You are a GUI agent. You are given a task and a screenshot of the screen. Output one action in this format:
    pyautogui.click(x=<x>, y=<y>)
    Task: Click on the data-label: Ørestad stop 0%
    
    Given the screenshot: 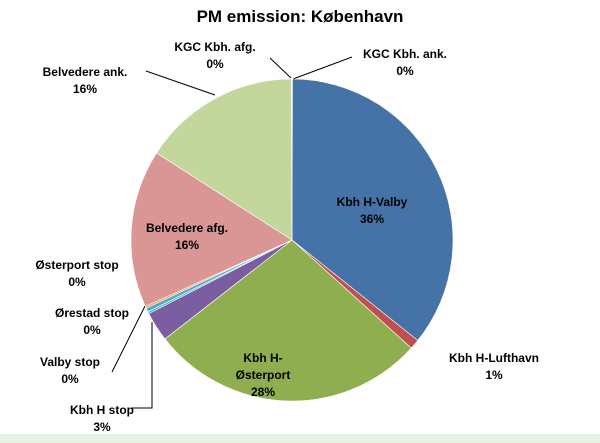 What is the action you would take?
    pyautogui.click(x=92, y=322)
    